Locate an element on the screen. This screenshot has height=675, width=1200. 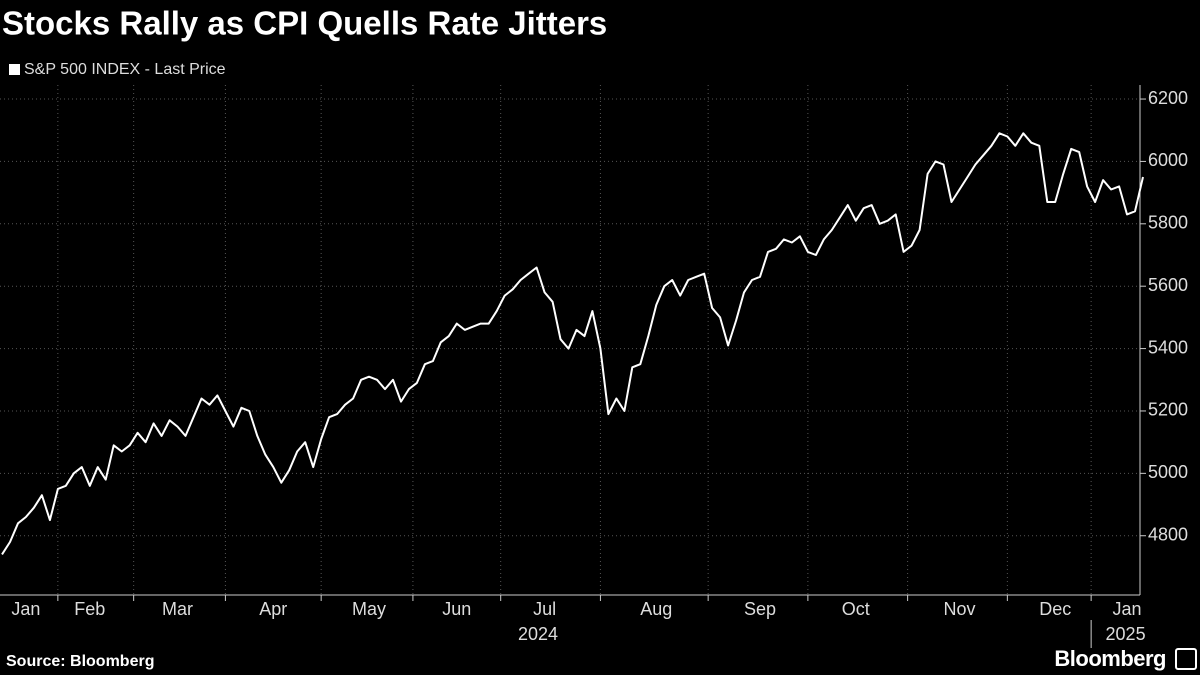
x-tick-label: Sep is located at coordinates (760, 609).